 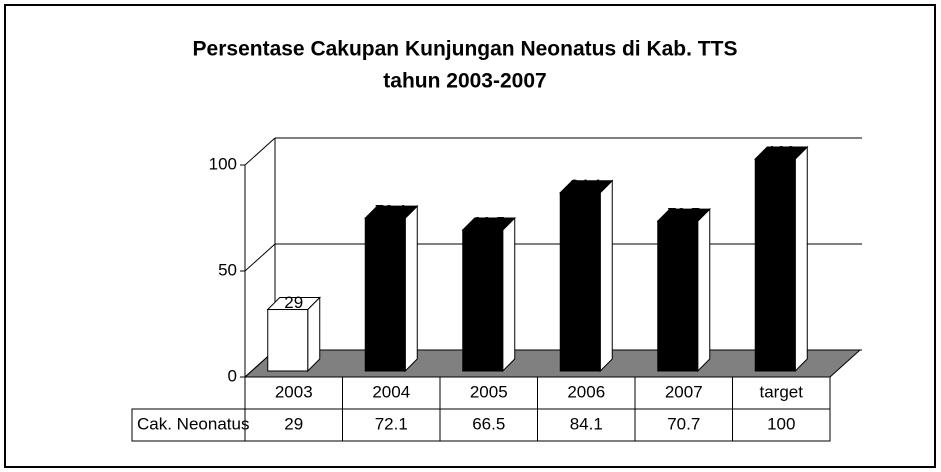 What do you see at coordinates (488, 223) in the screenshot?
I see `value-label: 66.5` at bounding box center [488, 223].